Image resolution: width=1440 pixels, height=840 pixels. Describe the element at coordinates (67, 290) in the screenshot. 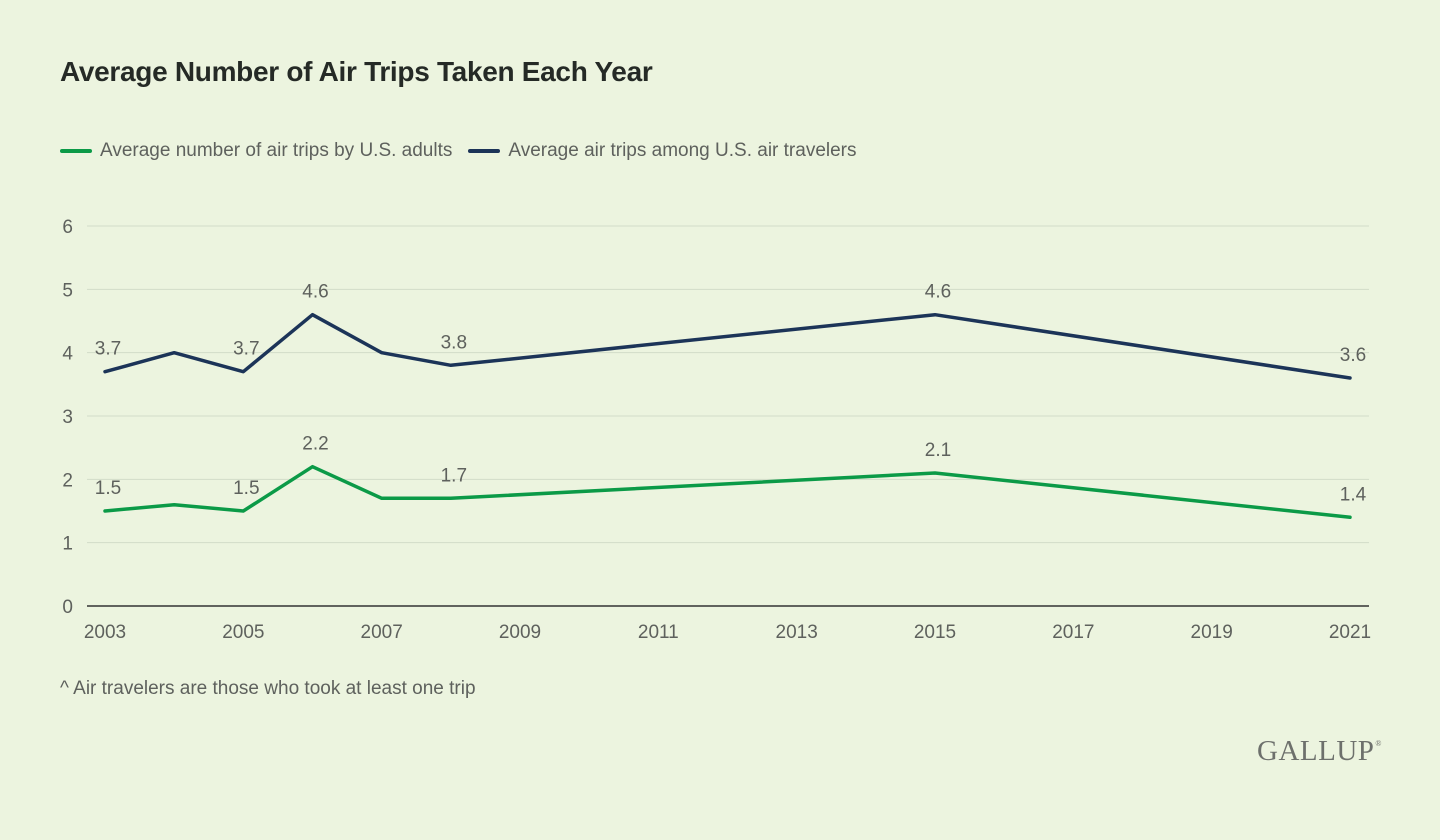

I see `y-tick-label: 5` at that location.